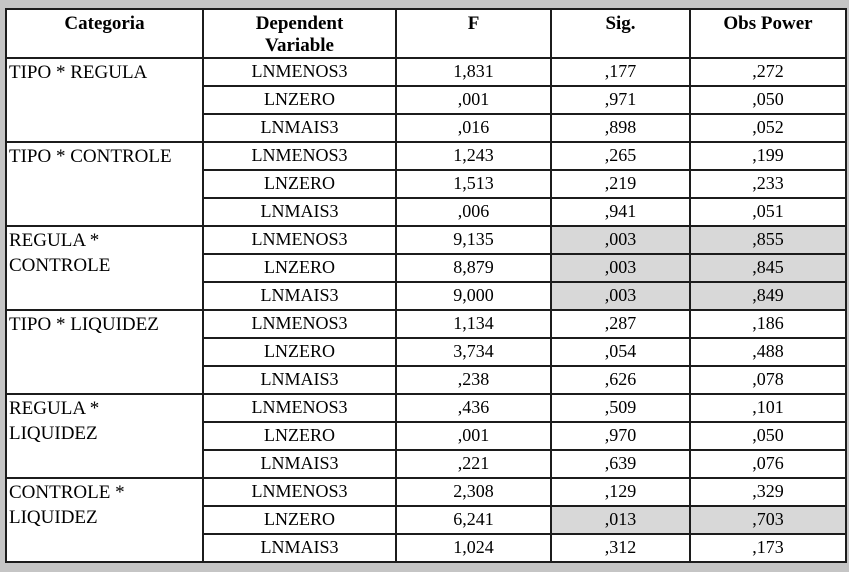 This screenshot has width=849, height=572. Describe the element at coordinates (620, 71) in the screenshot. I see `sig-value-cell: ,177` at that location.